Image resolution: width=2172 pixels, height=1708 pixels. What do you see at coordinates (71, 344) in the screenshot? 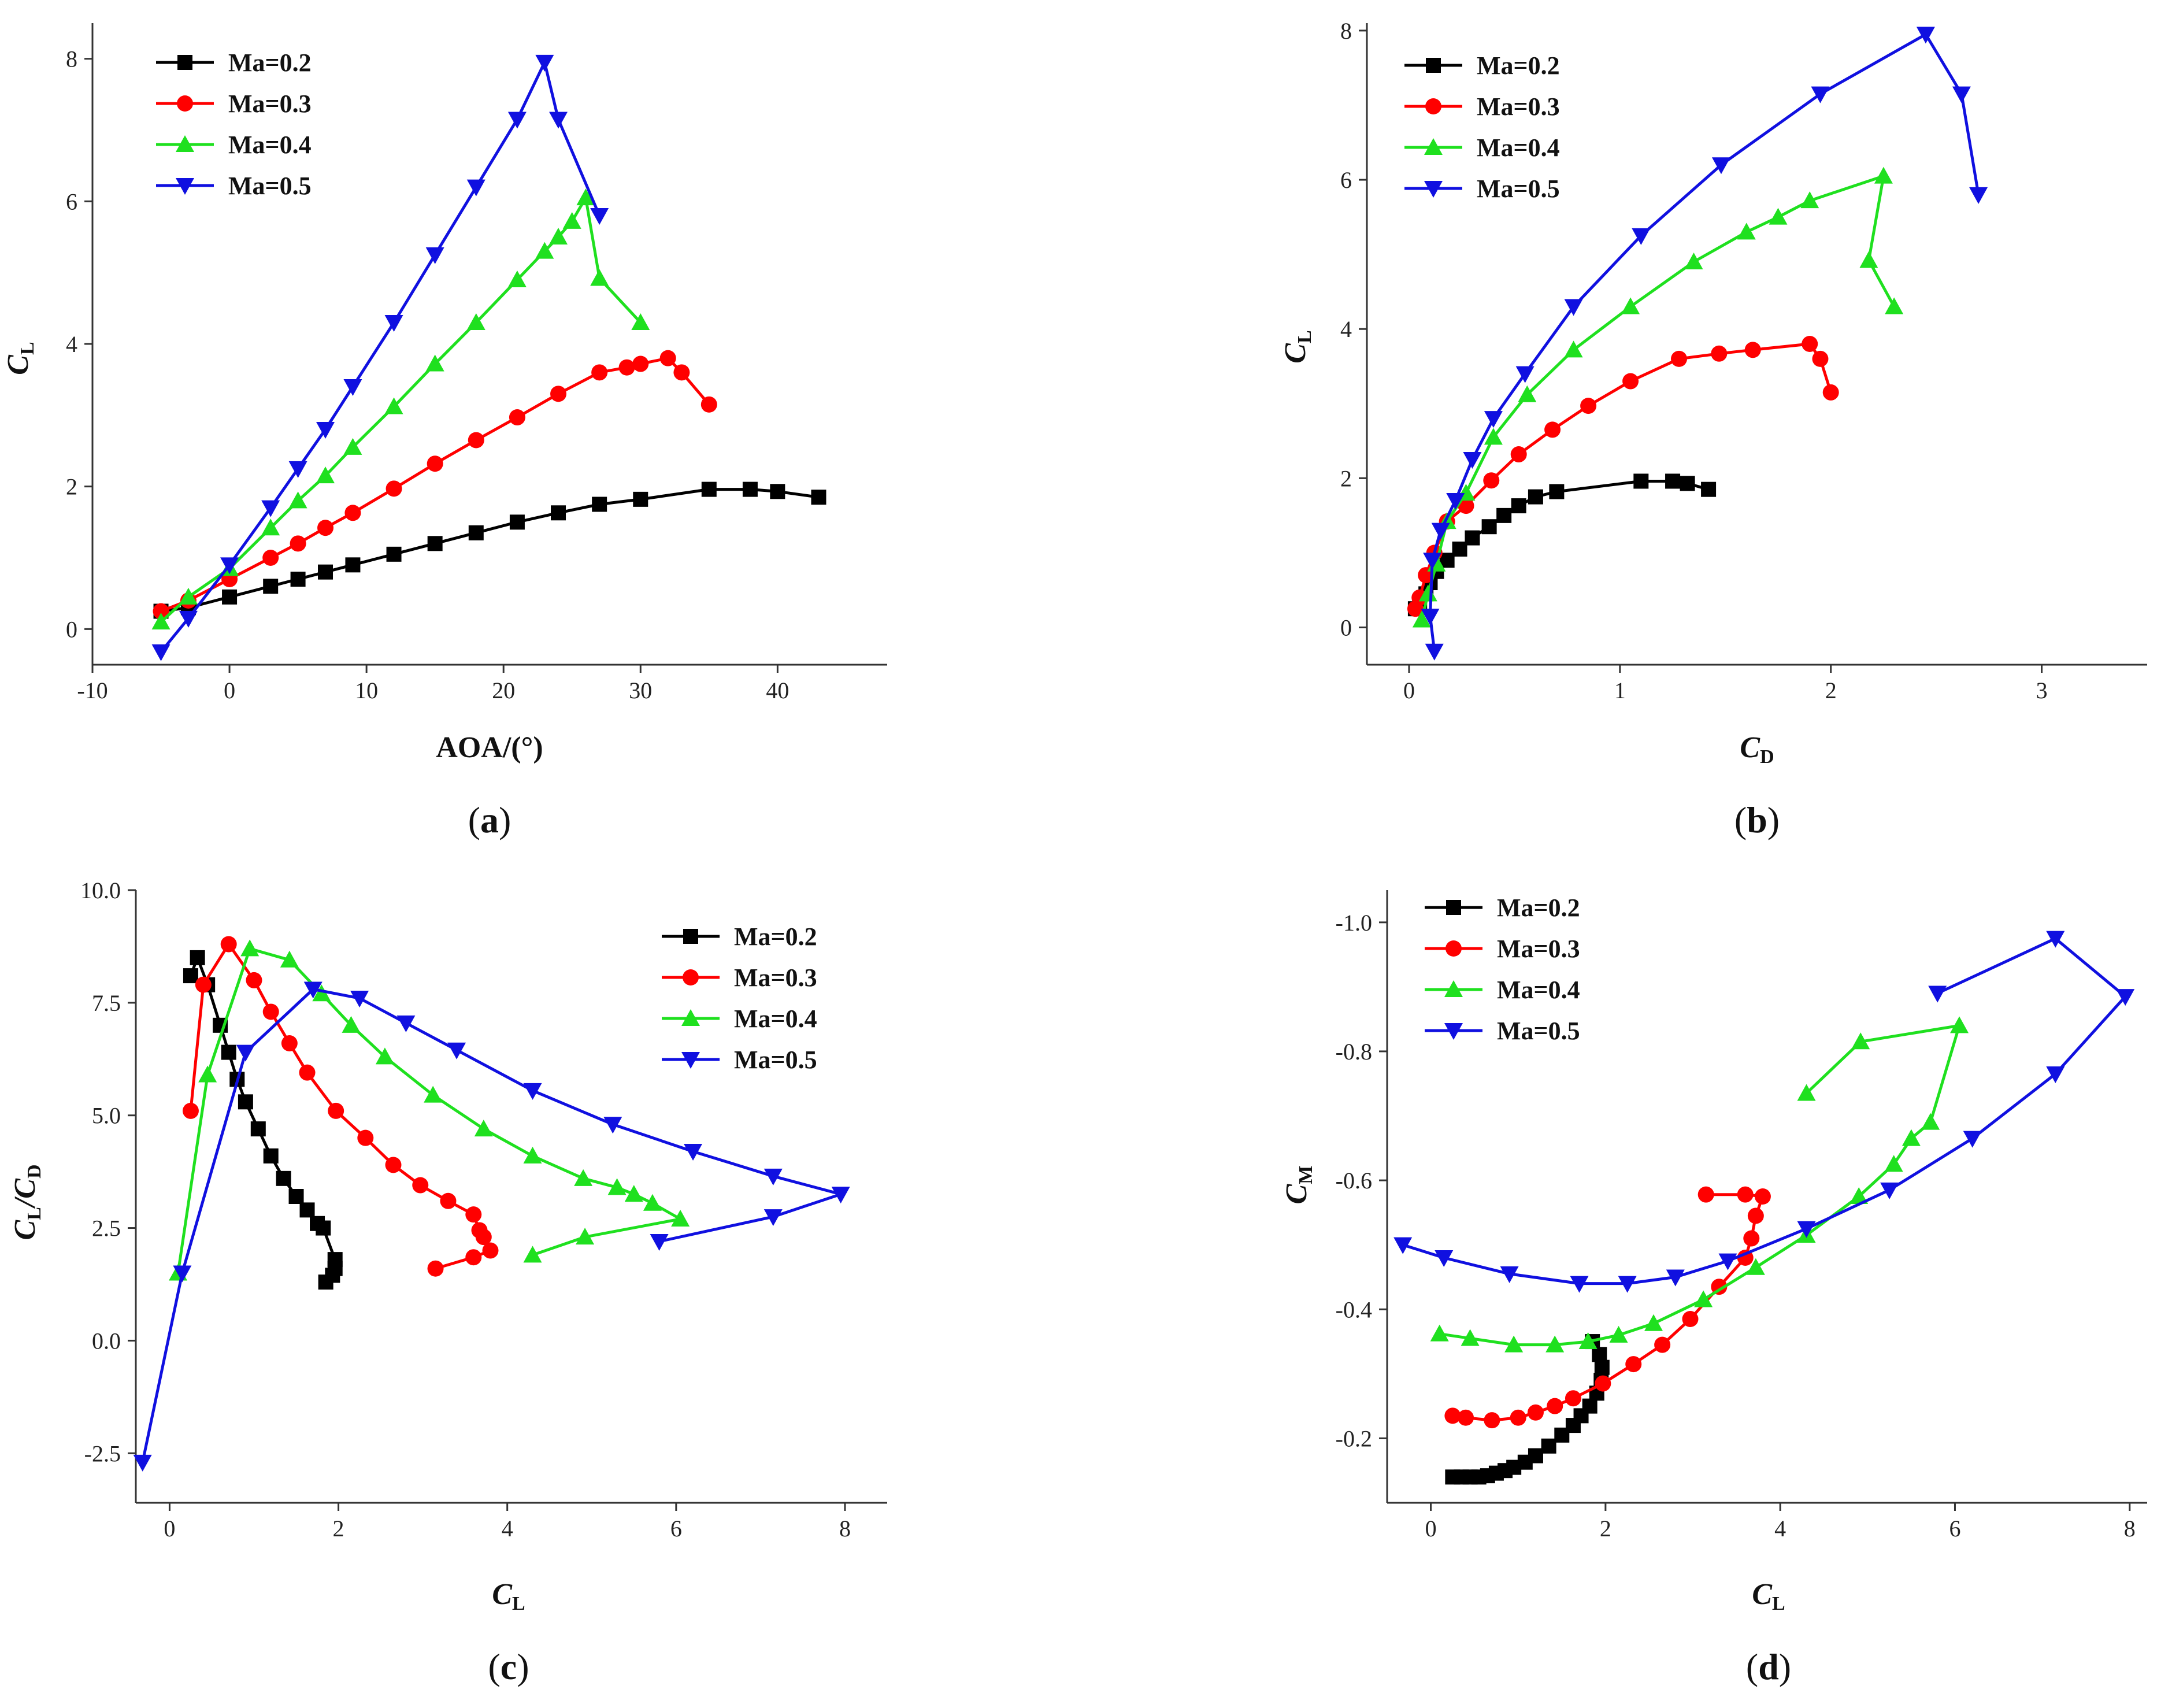
I see `y-tick-label: 4` at bounding box center [71, 344].